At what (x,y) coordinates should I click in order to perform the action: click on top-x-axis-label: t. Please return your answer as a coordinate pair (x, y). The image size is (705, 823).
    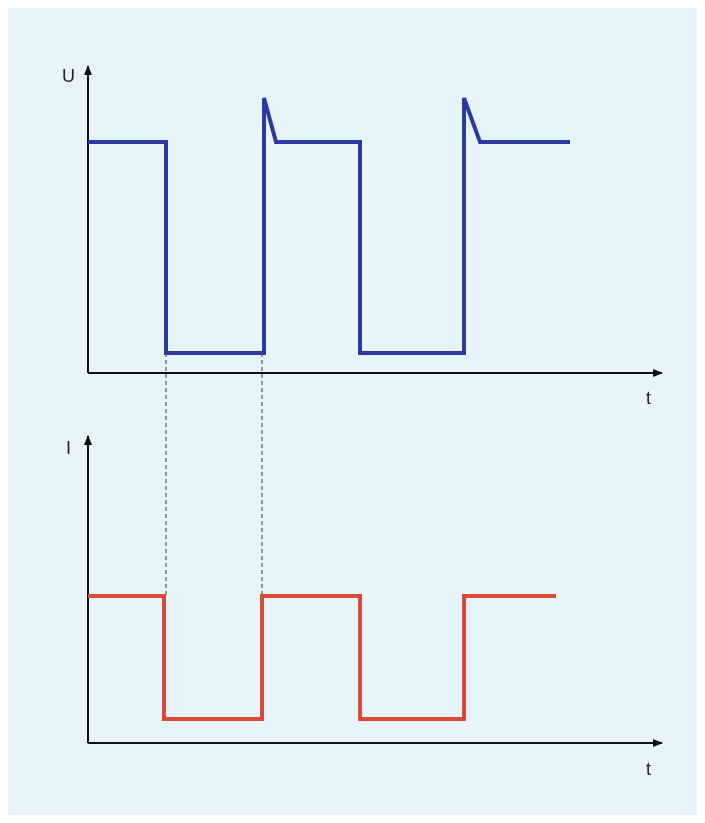
    Looking at the image, I should click on (648, 398).